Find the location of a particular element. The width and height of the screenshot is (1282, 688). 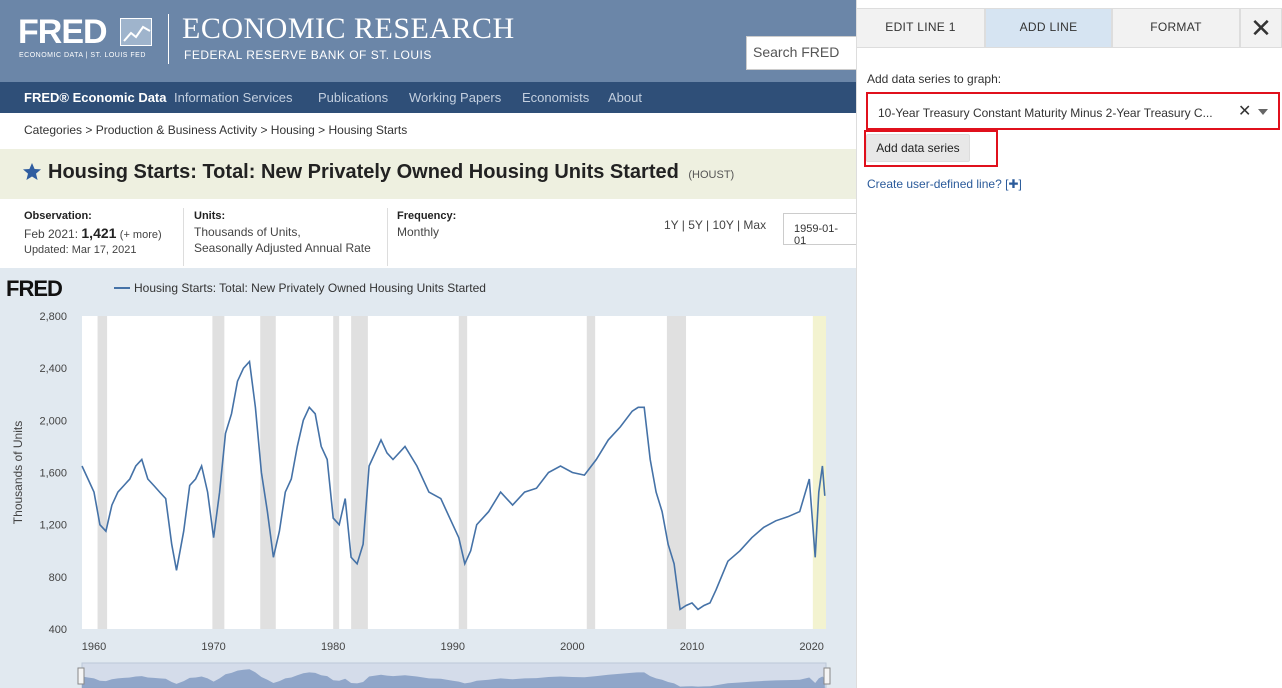

star-icon is located at coordinates (32, 172).